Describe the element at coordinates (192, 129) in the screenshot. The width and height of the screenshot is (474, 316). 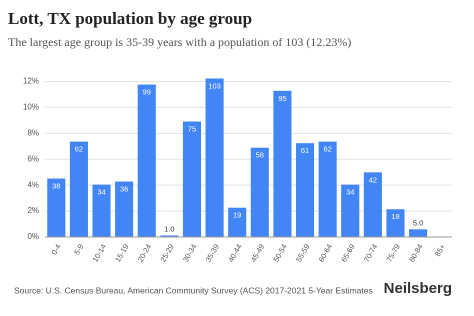
I see `data-label: 75` at that location.